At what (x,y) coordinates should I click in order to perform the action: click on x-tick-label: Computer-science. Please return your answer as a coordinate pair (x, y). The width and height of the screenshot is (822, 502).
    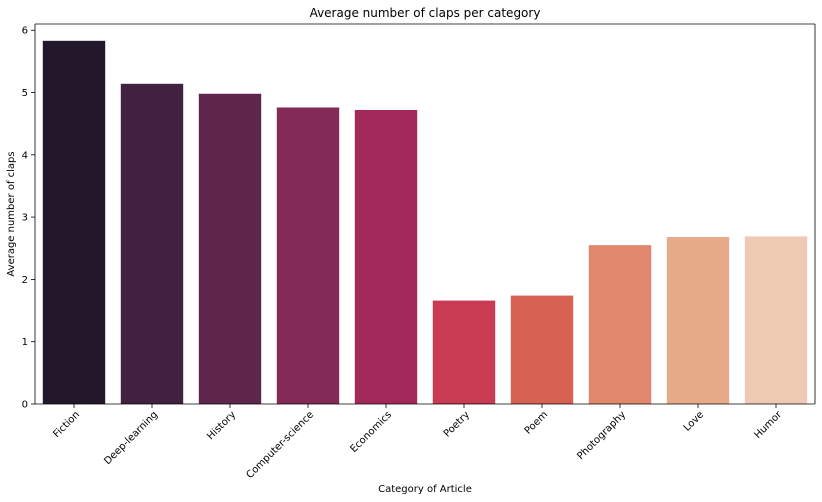
    Looking at the image, I should click on (280, 445).